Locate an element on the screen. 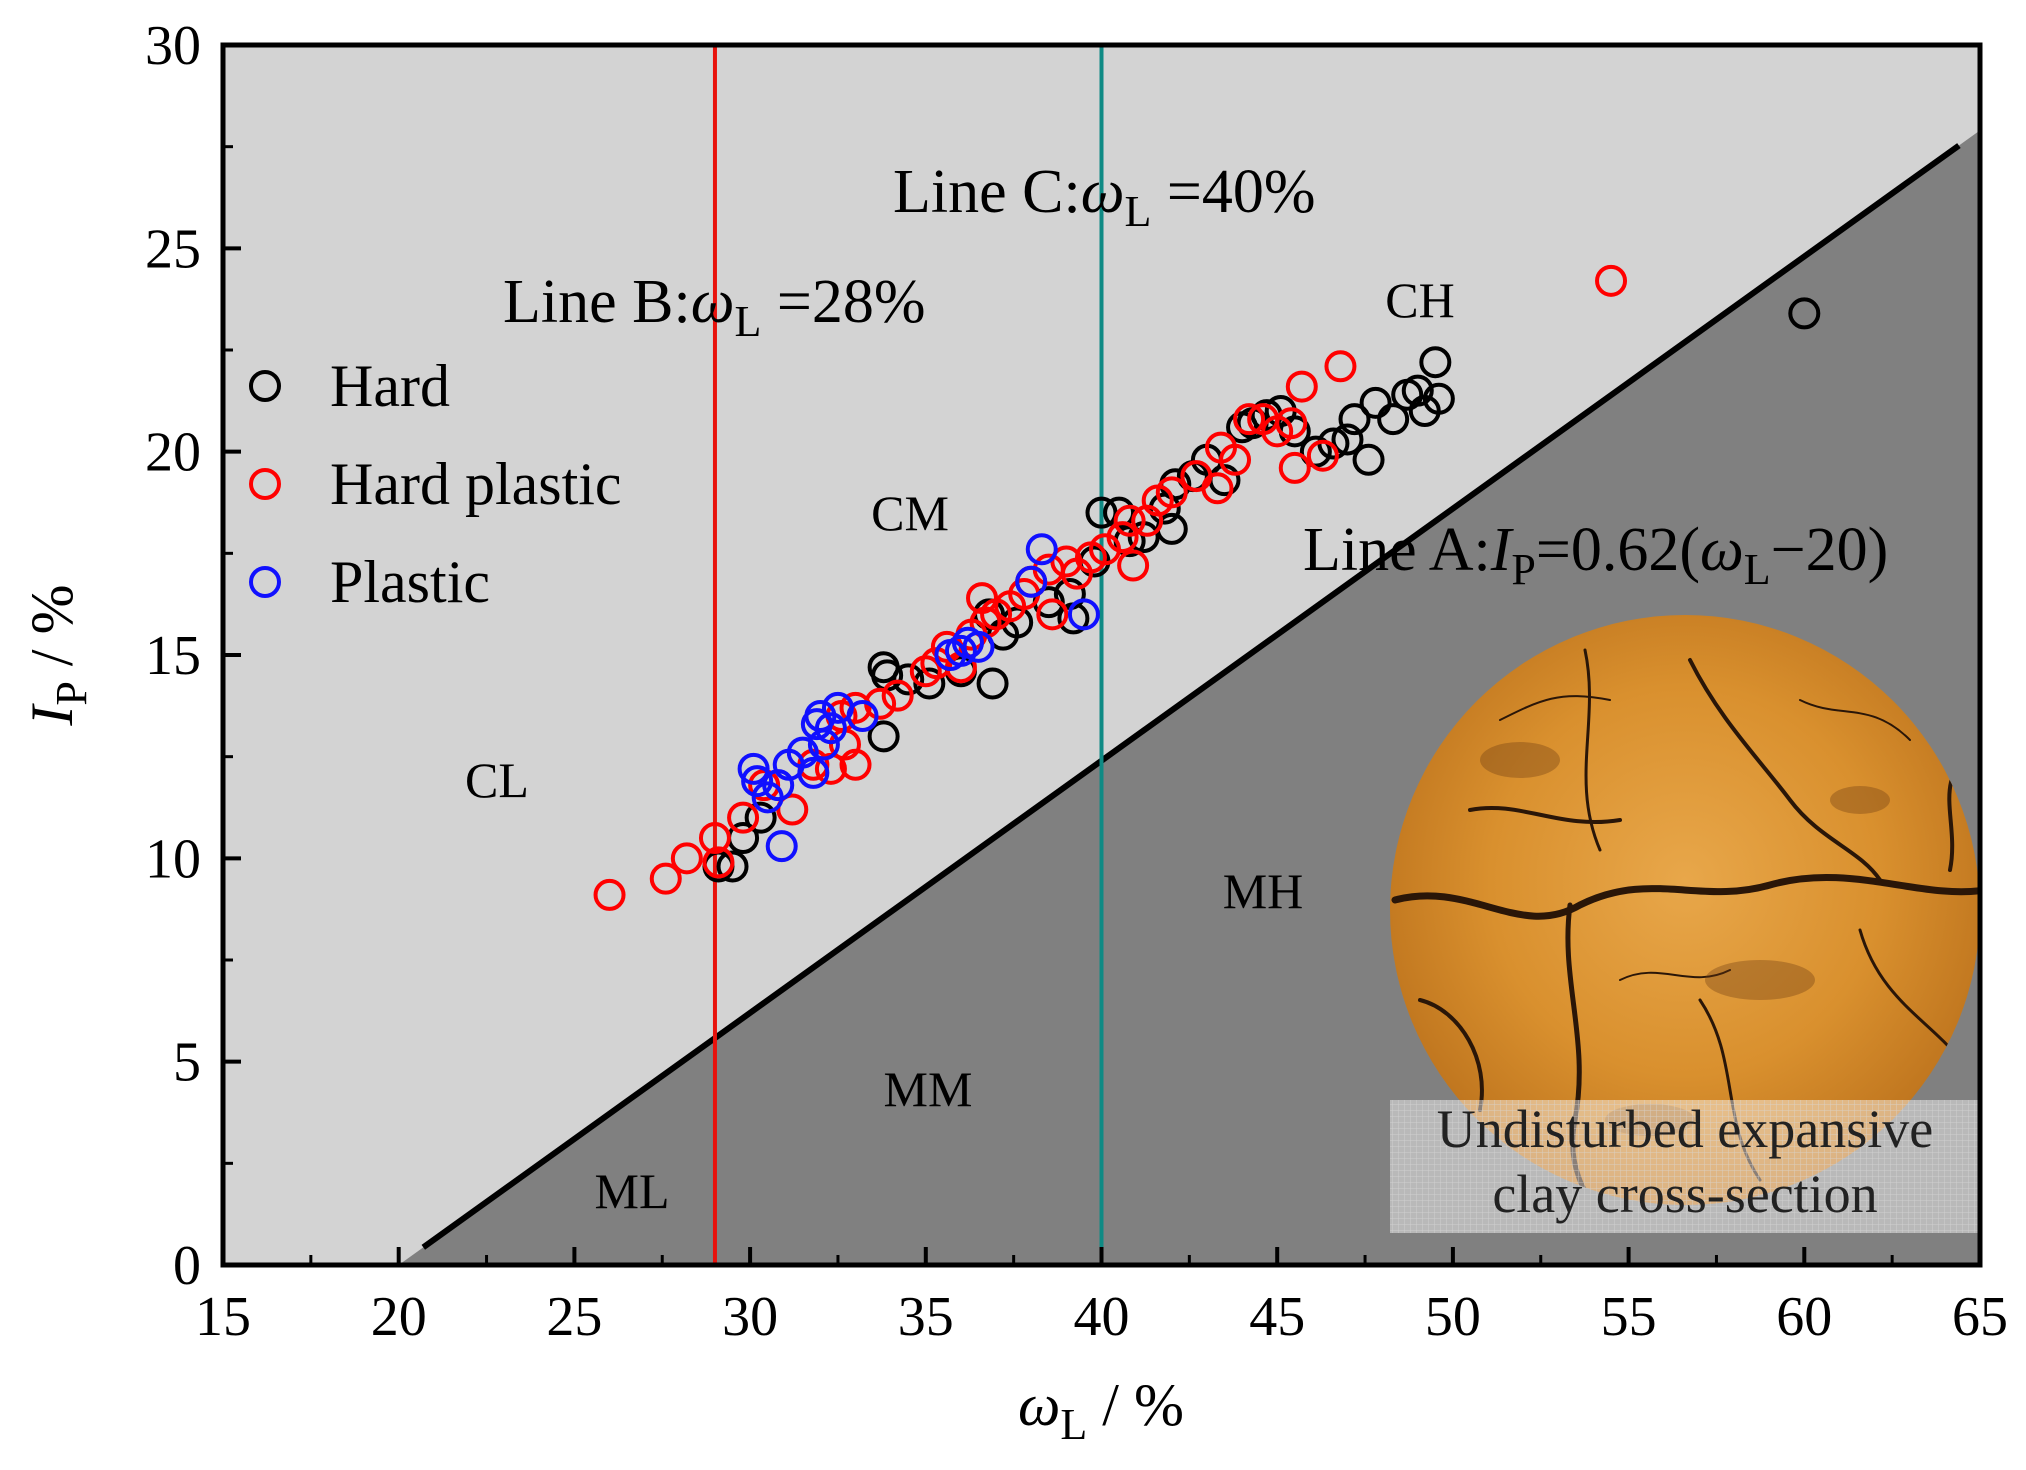 The width and height of the screenshot is (2026, 1470). x-tick-label-25: 25 is located at coordinates (574, 1317).